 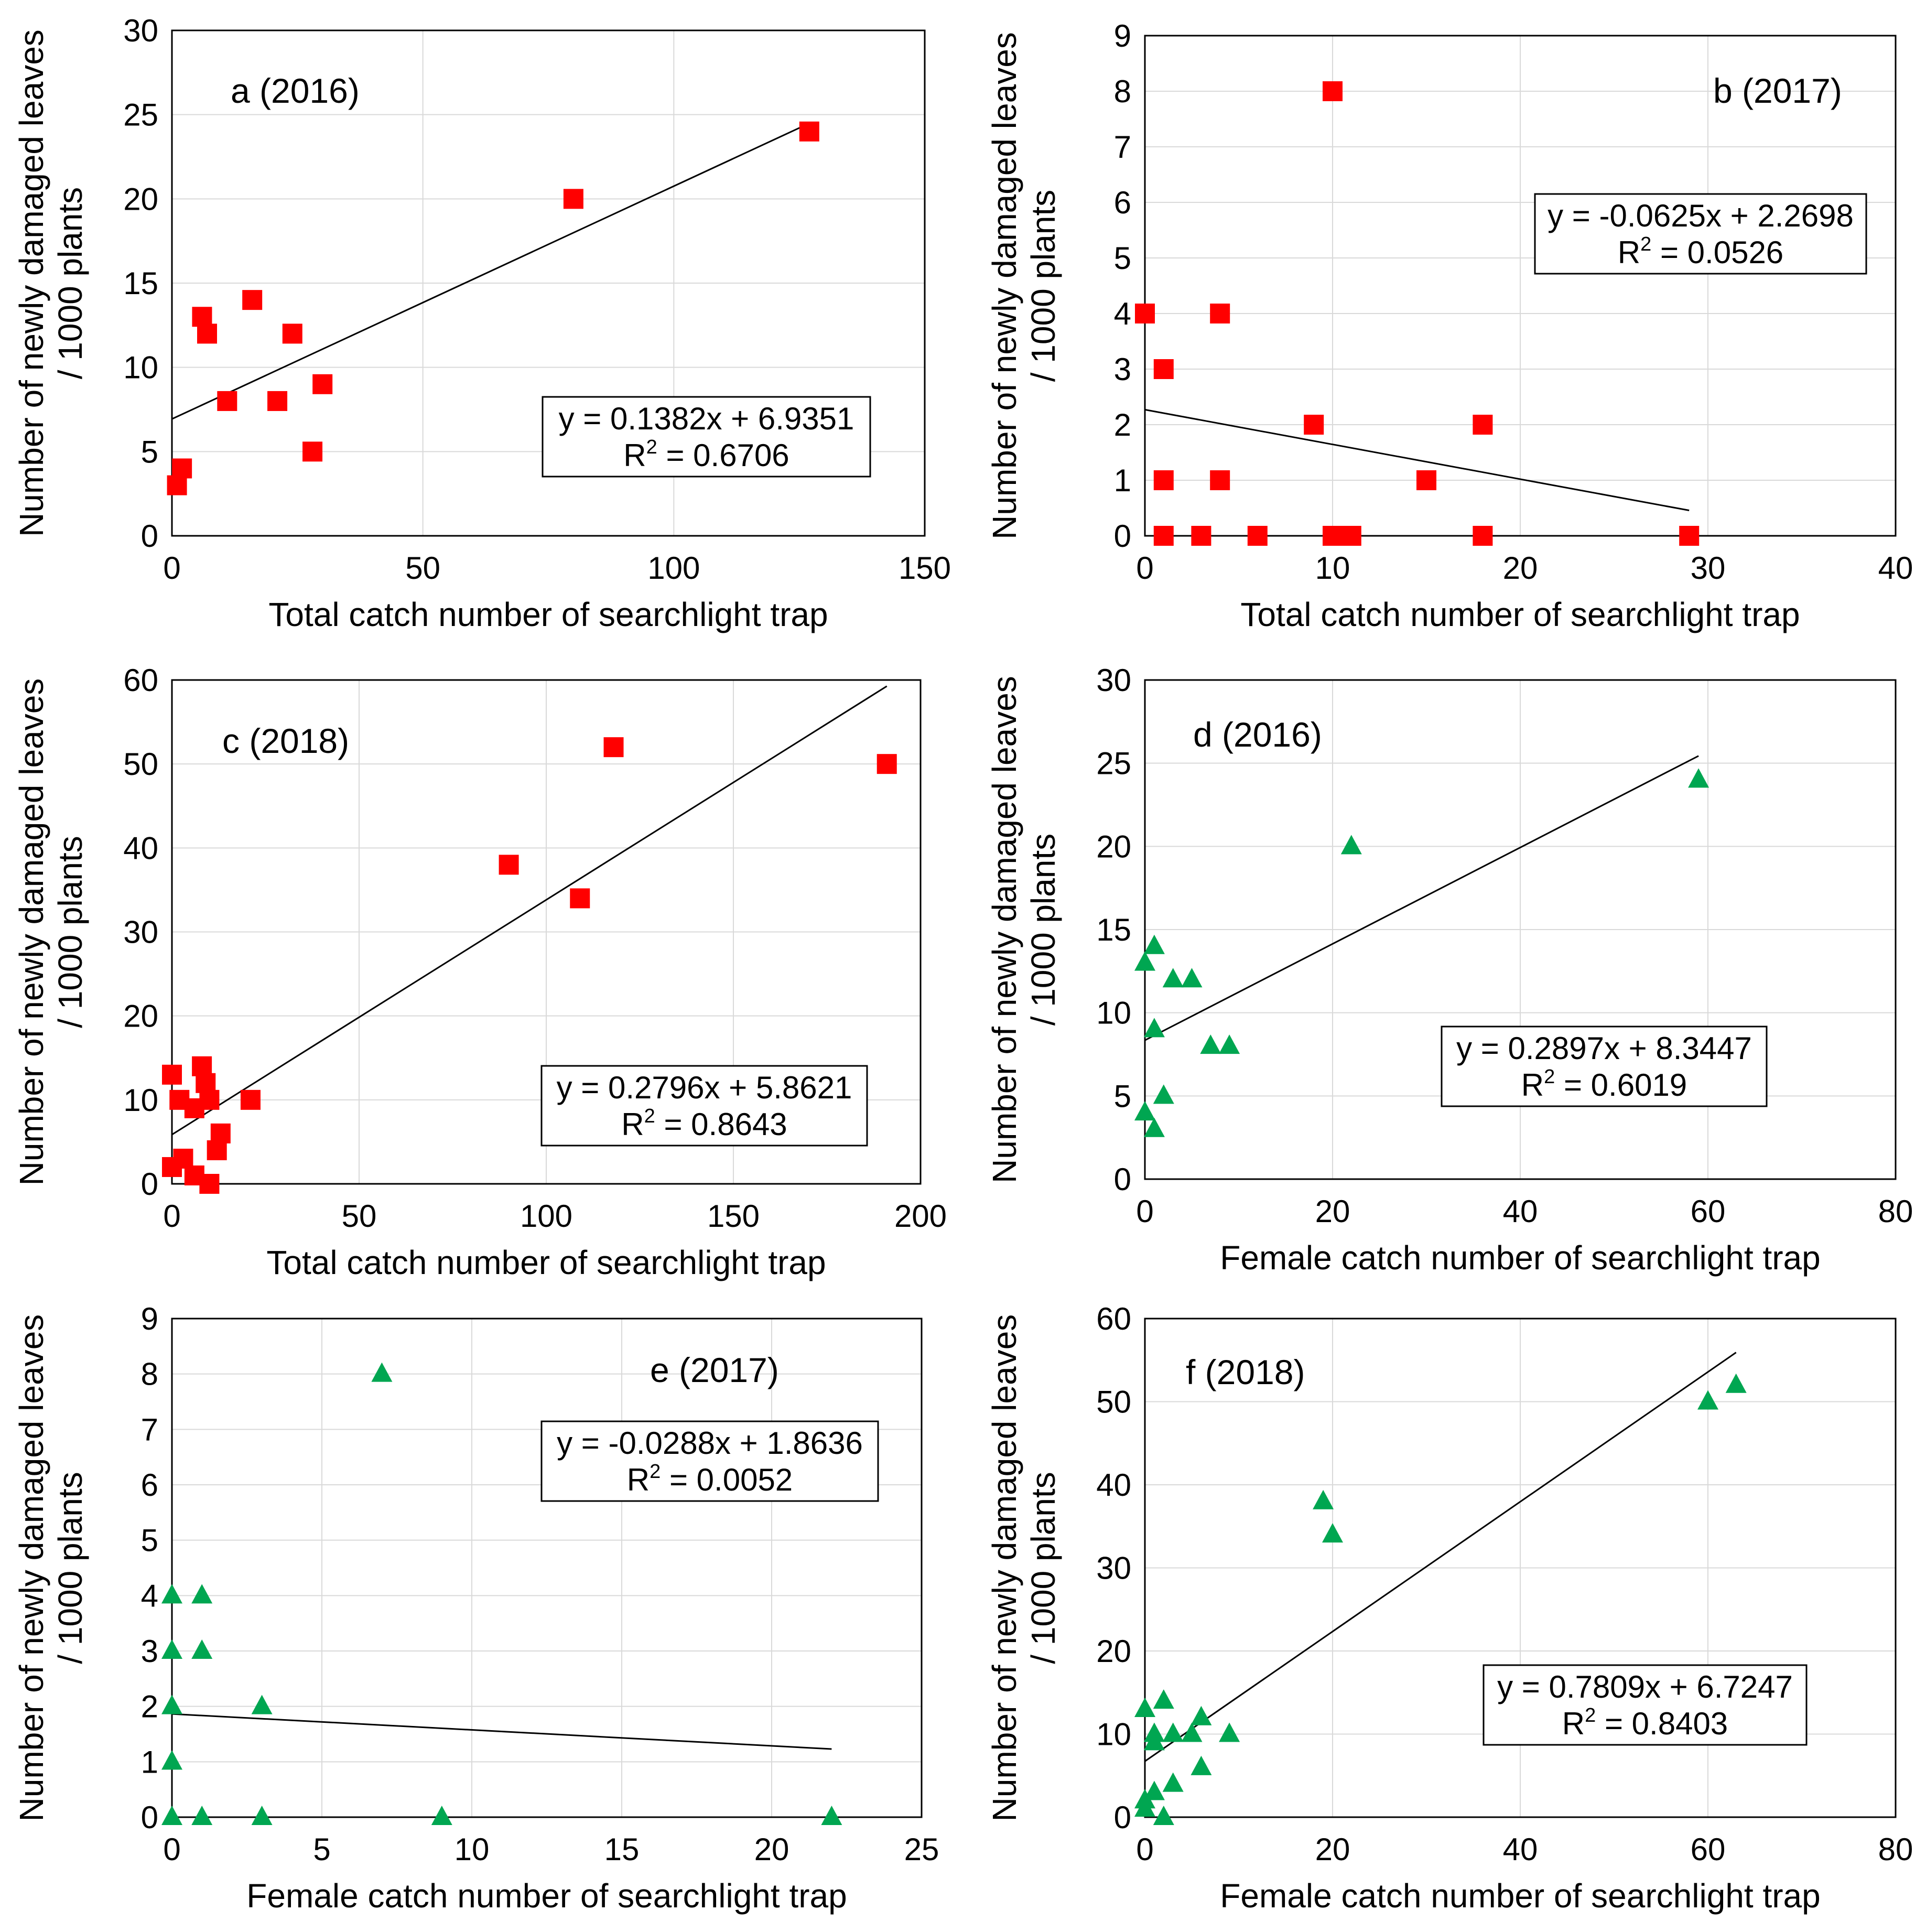 What do you see at coordinates (1700, 252) in the screenshot?
I see `r-squared: R2 = 0.0526` at bounding box center [1700, 252].